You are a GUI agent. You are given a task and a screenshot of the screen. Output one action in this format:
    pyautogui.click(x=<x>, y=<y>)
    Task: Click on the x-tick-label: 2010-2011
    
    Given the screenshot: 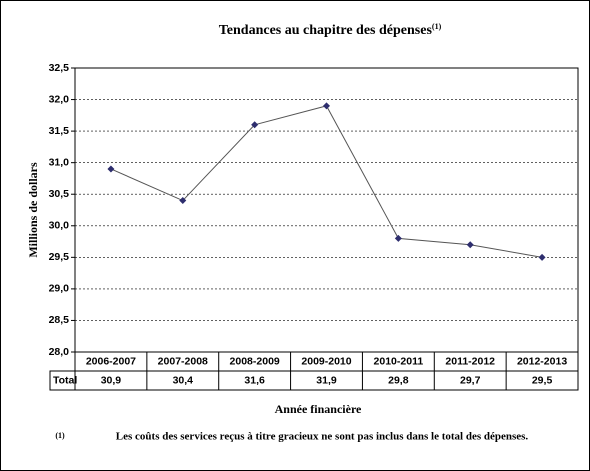 What is the action you would take?
    pyautogui.click(x=399, y=361)
    